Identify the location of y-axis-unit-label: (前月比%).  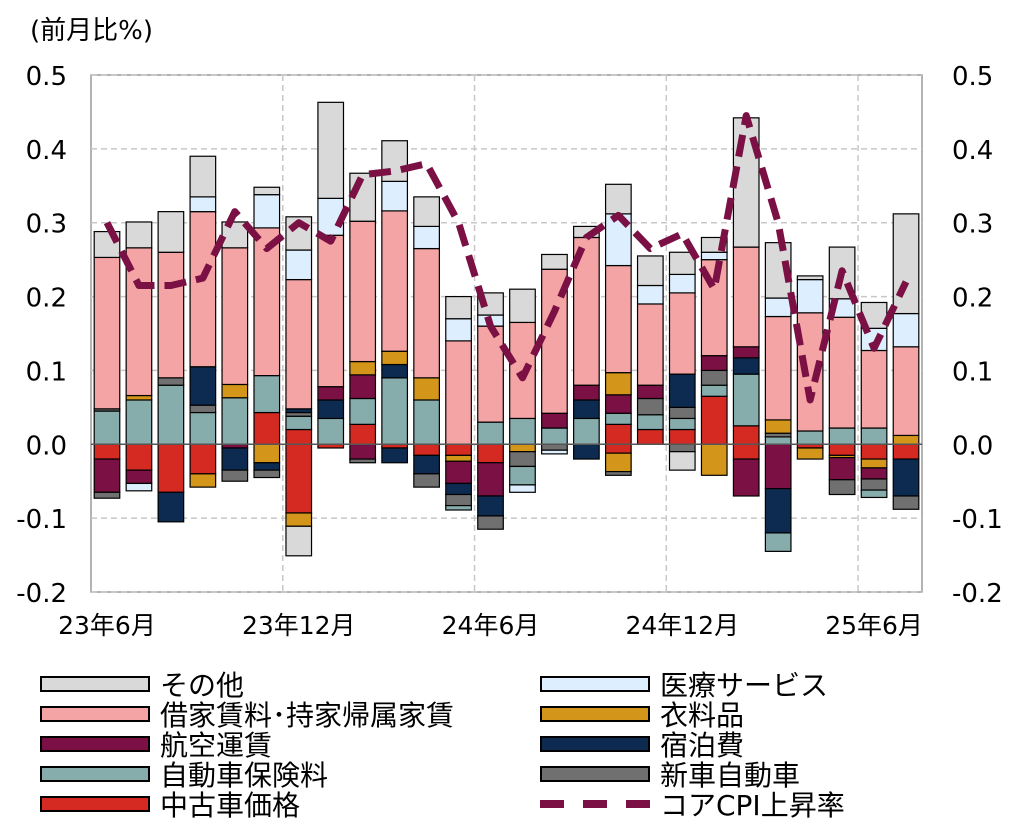
(91, 31).